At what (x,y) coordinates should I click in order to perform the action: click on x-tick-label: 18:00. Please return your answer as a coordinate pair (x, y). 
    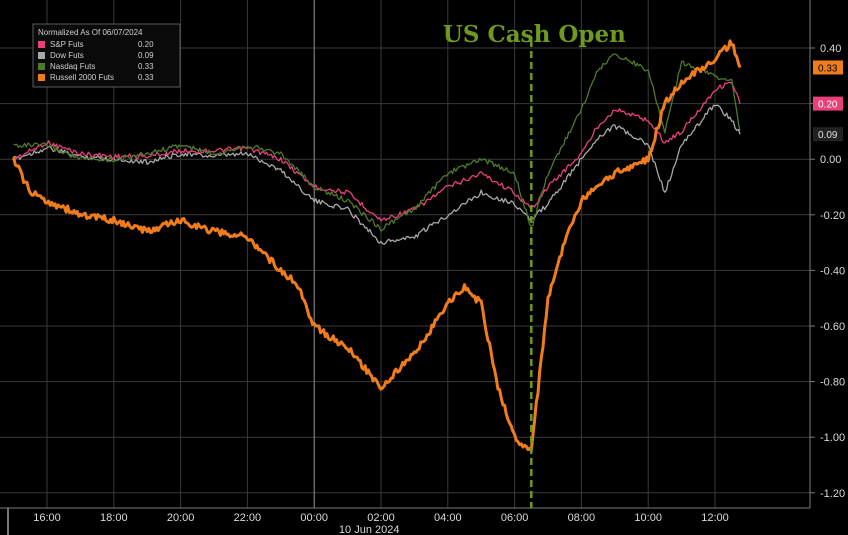
    Looking at the image, I should click on (114, 518).